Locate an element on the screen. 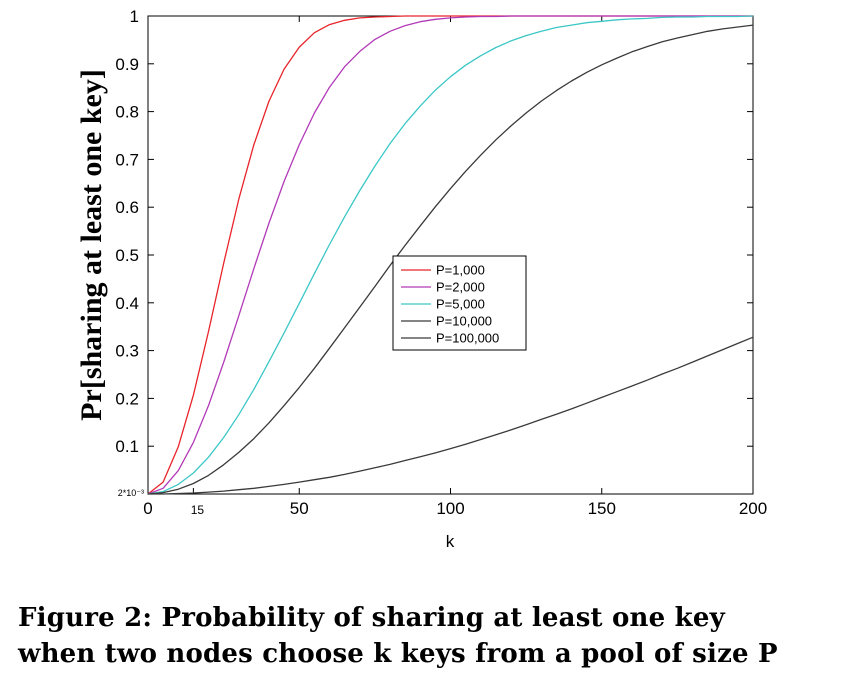 This screenshot has width=846, height=676. legend-box is located at coordinates (459, 303).